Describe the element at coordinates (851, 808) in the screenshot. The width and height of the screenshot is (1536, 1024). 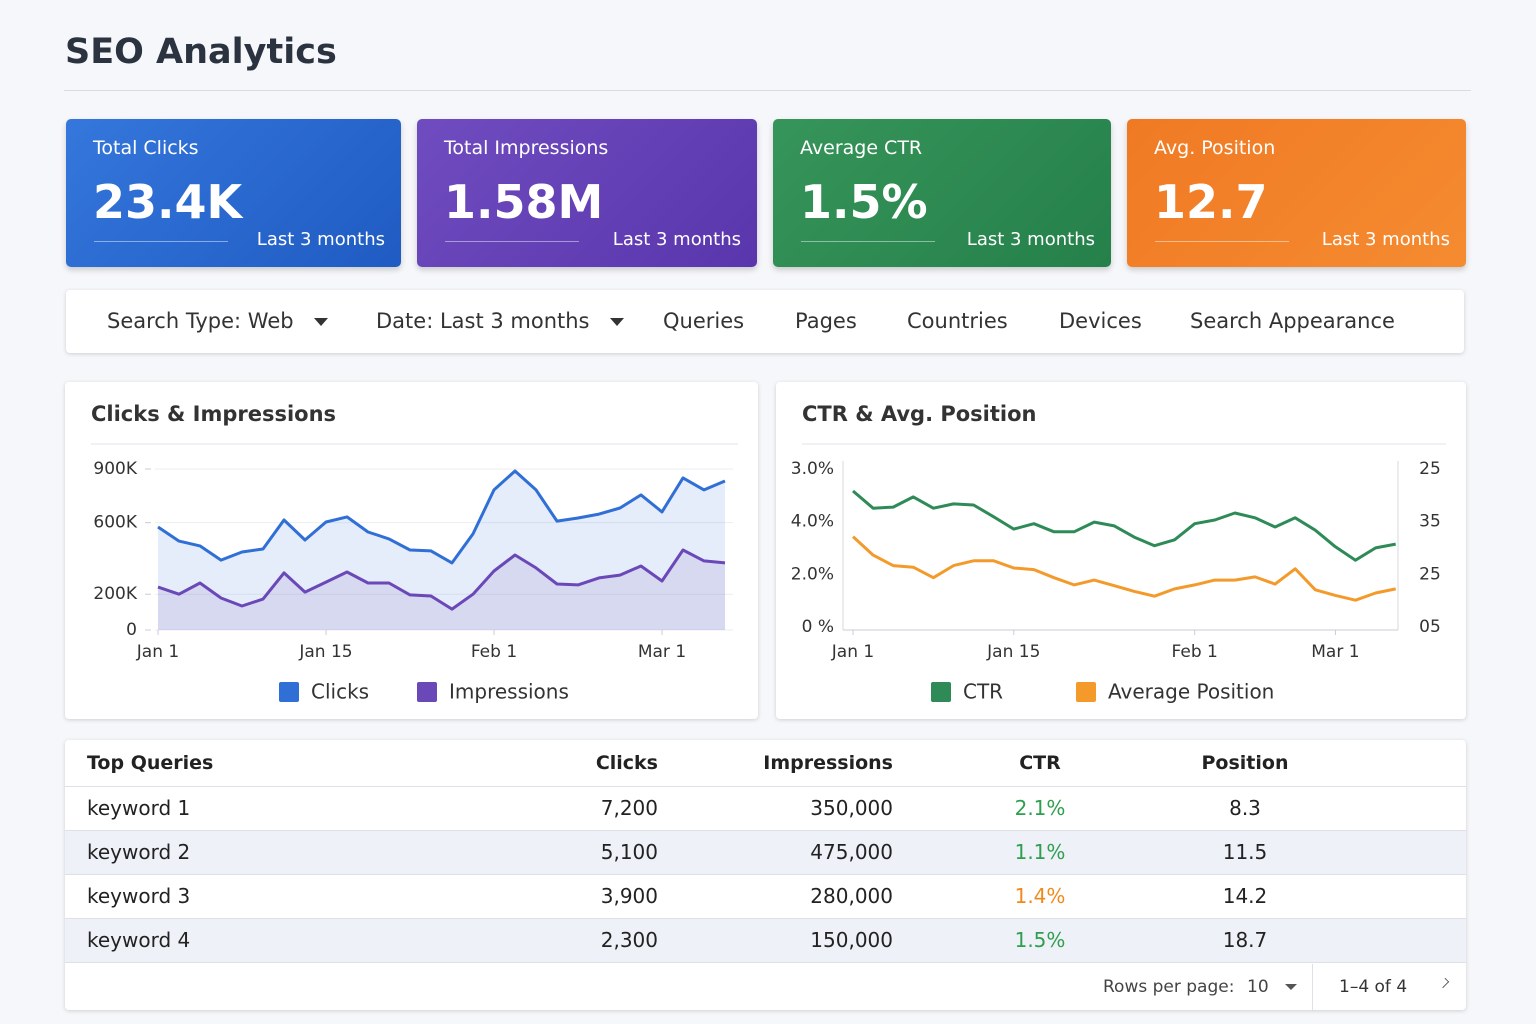
I see `table-cell: 350,000` at that location.